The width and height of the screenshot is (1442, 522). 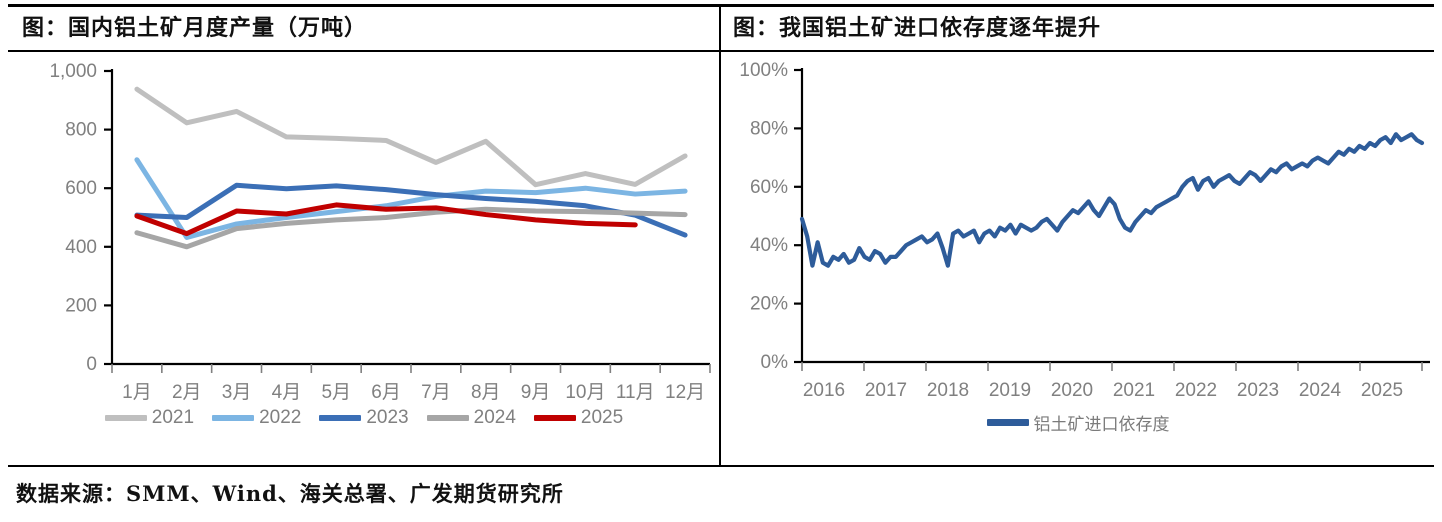 I want to click on left-legend-item: 2025, so click(x=578, y=418).